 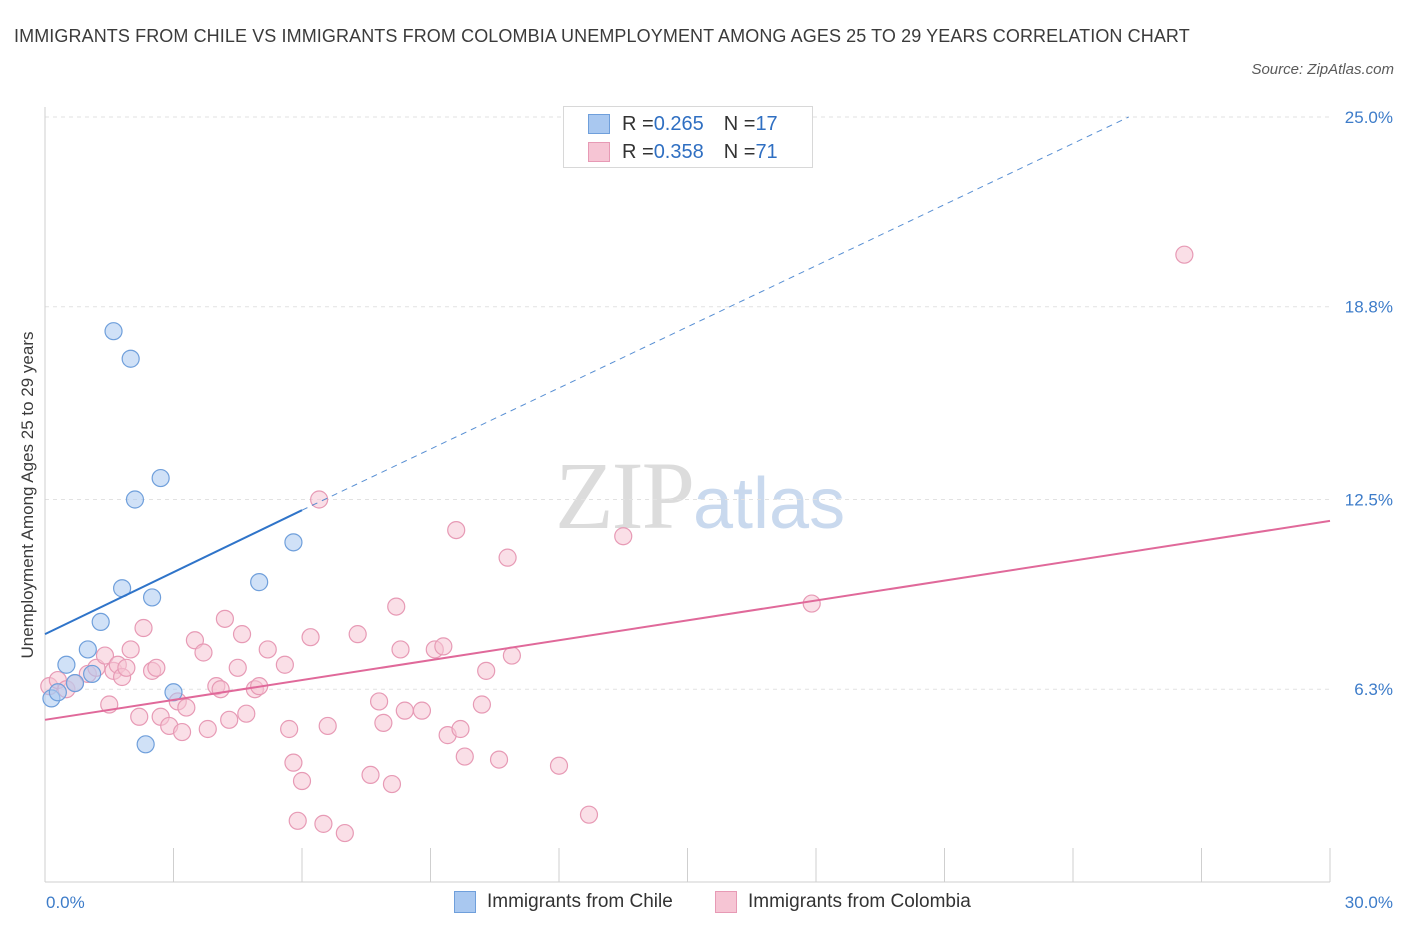 What do you see at coordinates (1322, 69) in the screenshot?
I see `source-label: Source: ZipAtlas.com` at bounding box center [1322, 69].